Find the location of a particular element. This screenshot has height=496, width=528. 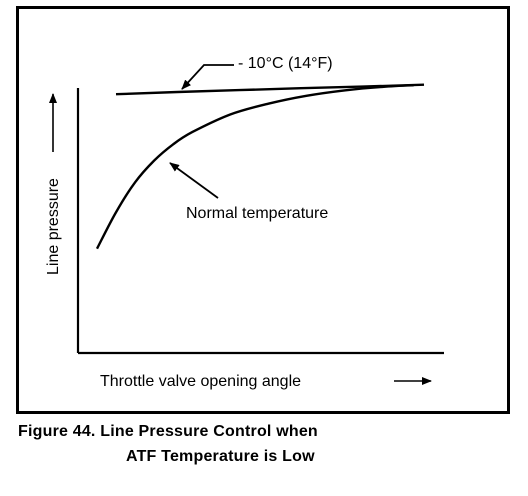

y-axis-label: Line pressure is located at coordinates (53, 226).